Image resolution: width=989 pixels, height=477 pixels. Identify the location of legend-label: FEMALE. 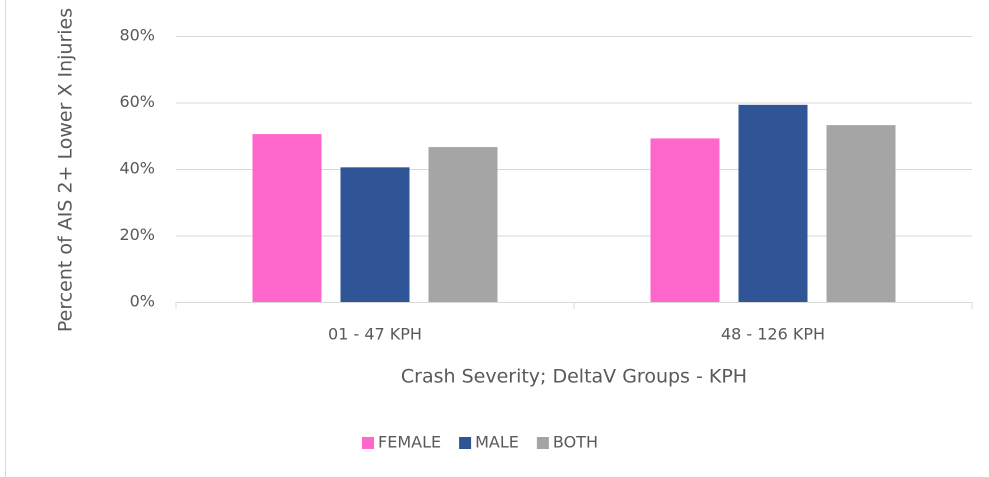
(409, 442).